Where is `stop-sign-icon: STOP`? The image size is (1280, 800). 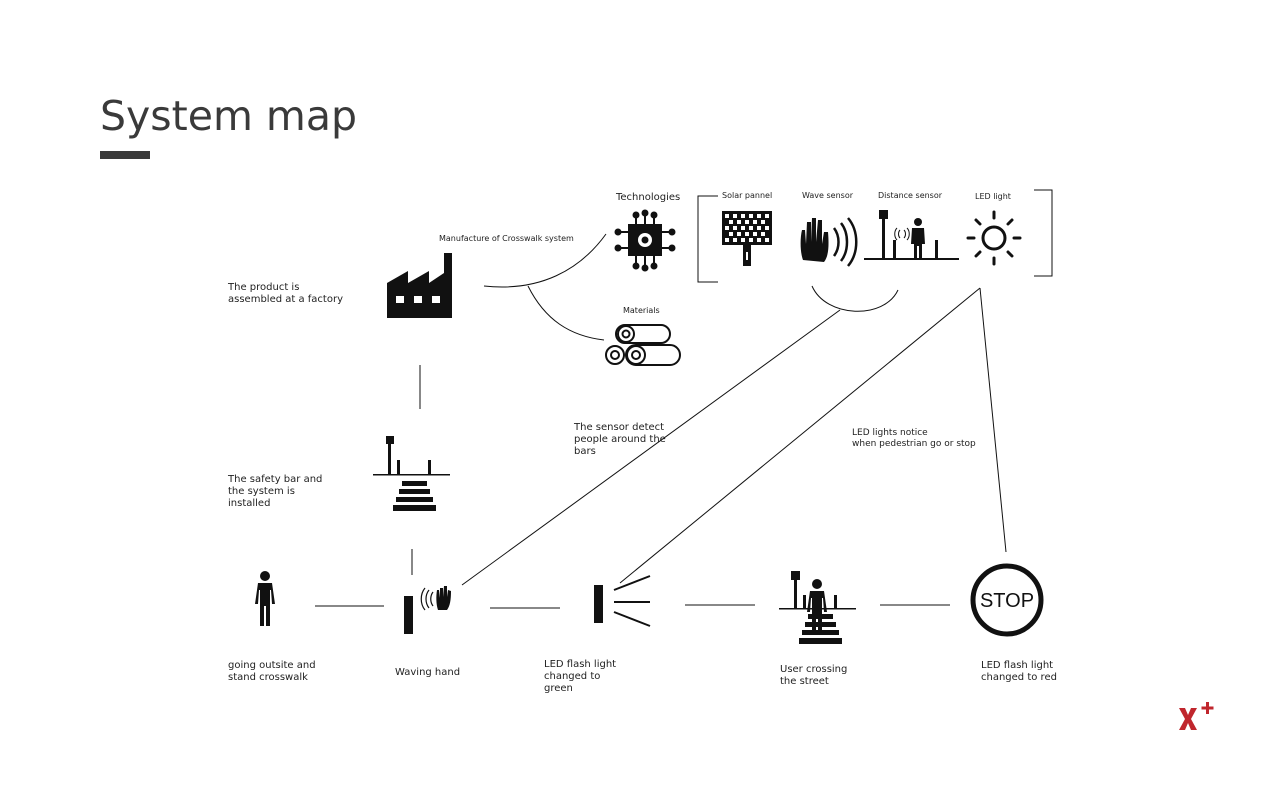
stop-sign-icon: STOP is located at coordinates (1007, 600).